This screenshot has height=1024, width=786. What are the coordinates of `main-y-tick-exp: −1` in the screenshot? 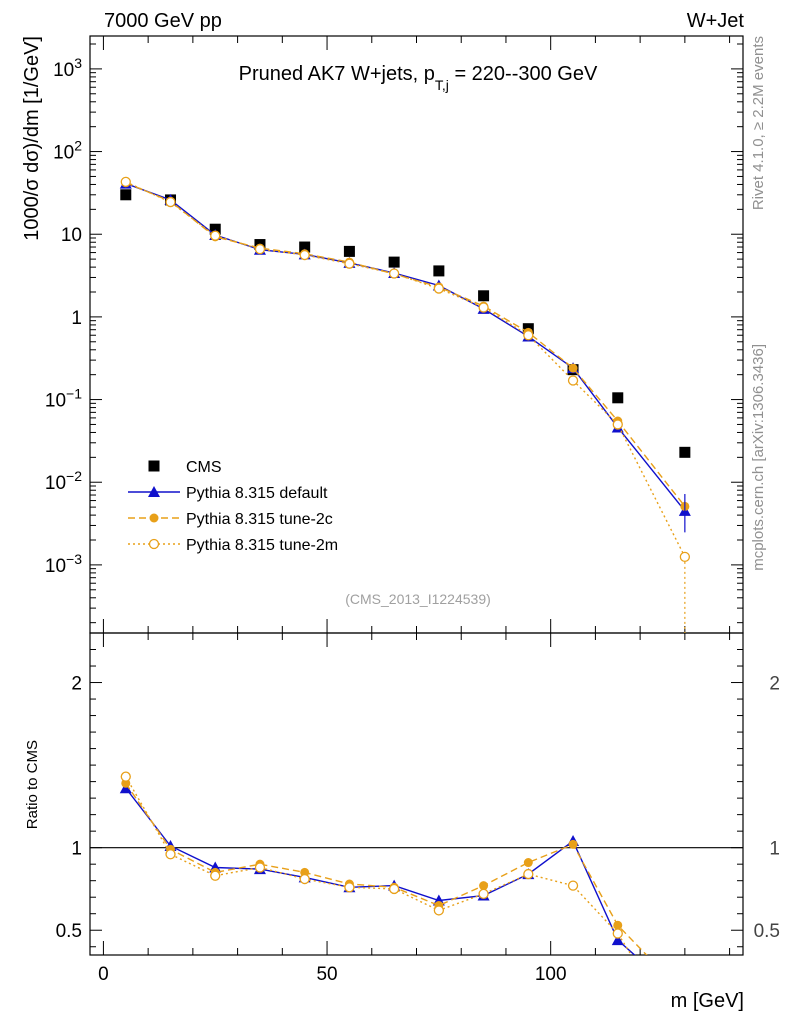 It's located at (74, 394).